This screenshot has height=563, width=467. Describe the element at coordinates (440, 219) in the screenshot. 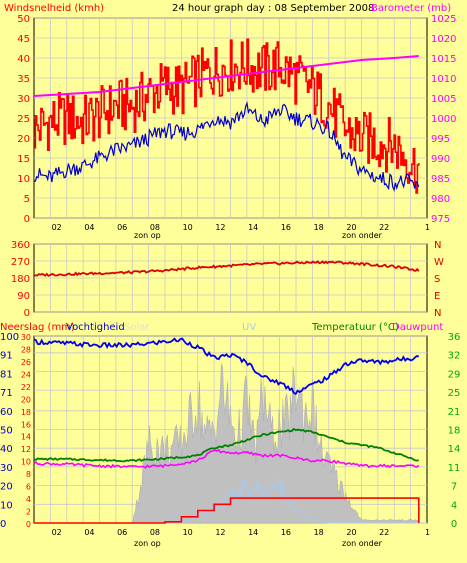

I see `barometer-tick-label: 975` at that location.